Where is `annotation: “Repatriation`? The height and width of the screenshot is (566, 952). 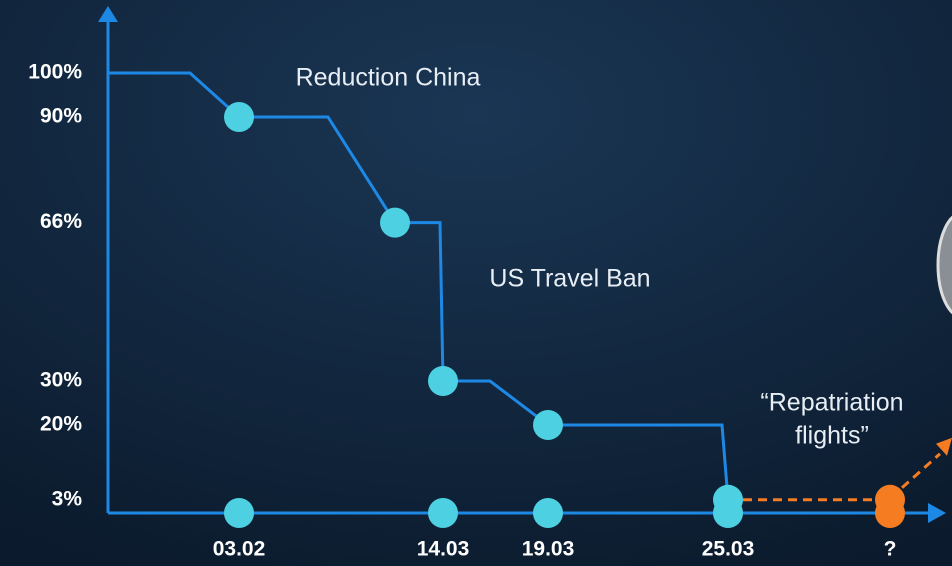 annotation: “Repatriation is located at coordinates (831, 403).